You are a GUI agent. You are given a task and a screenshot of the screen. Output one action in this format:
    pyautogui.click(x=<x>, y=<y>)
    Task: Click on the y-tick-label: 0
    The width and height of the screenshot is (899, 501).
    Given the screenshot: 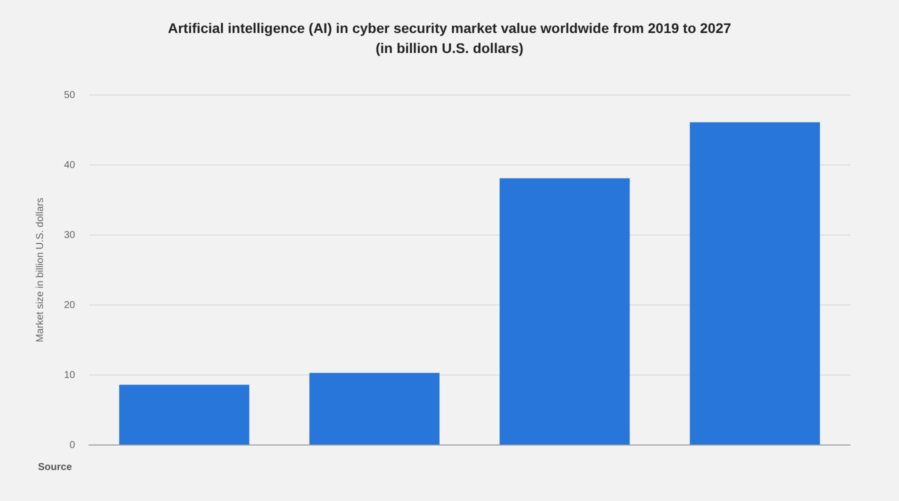 What is the action you would take?
    pyautogui.click(x=73, y=445)
    